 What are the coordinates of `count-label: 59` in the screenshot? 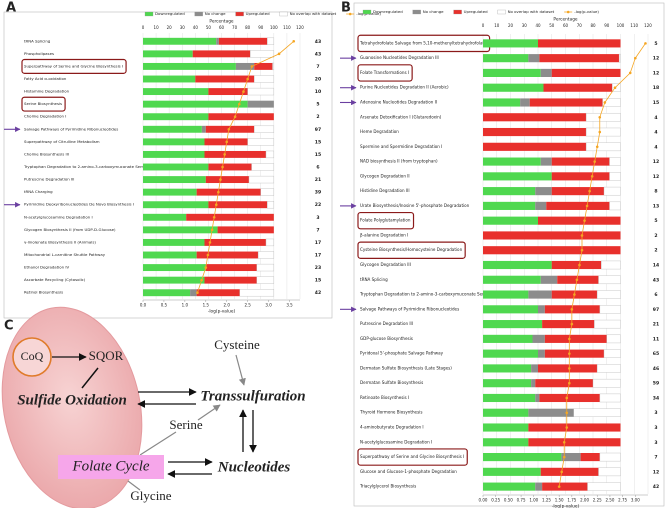 It's located at (656, 384).